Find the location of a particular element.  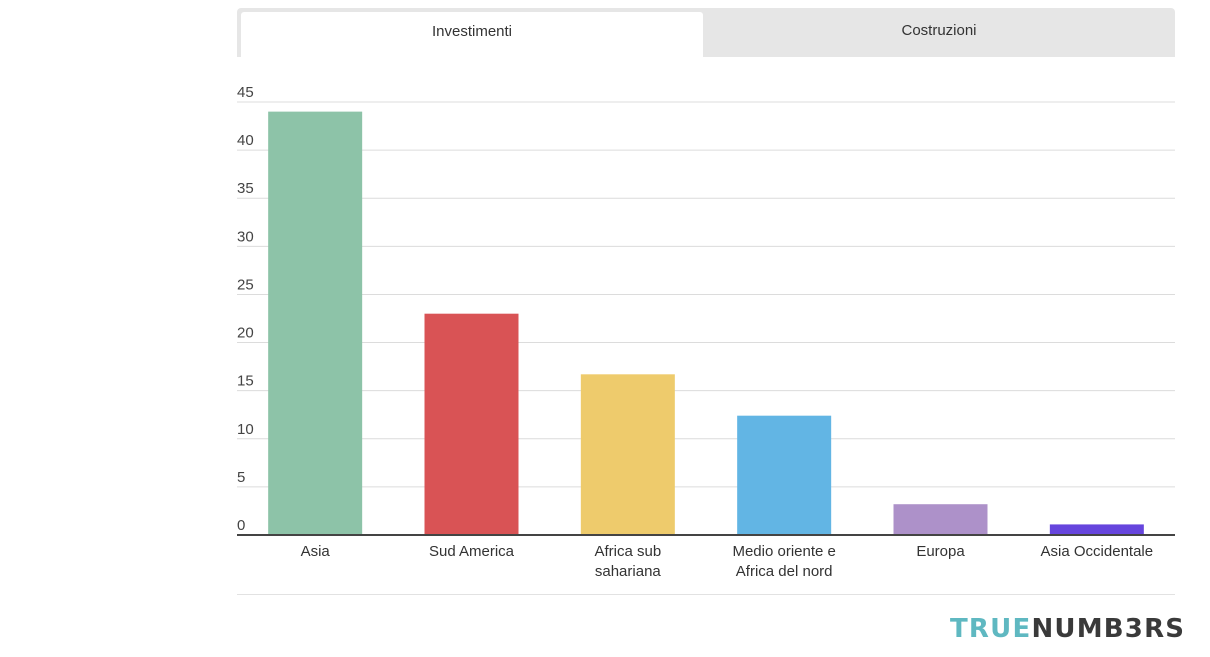

y-tick-label: 0 is located at coordinates (241, 525).